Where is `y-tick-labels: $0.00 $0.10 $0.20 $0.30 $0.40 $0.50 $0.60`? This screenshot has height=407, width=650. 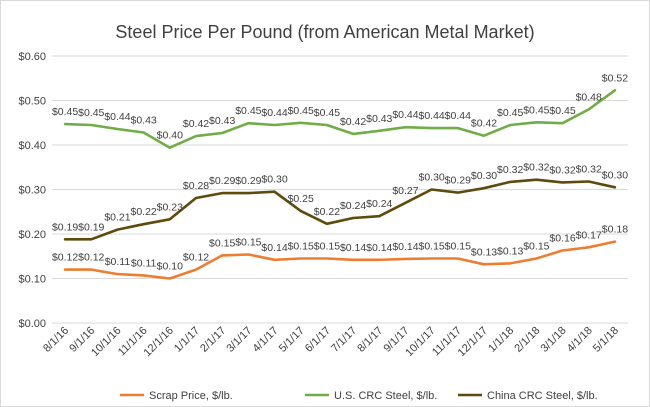 y-tick-labels: $0.00 $0.10 $0.20 $0.30 $0.40 $0.50 $0.60 is located at coordinates (32, 190).